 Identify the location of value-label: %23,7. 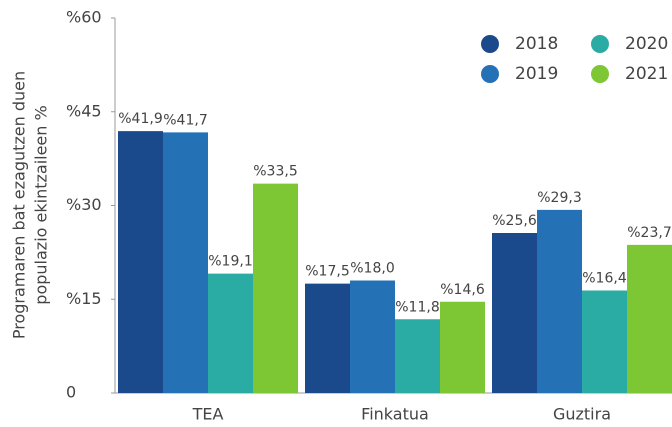
(649, 233).